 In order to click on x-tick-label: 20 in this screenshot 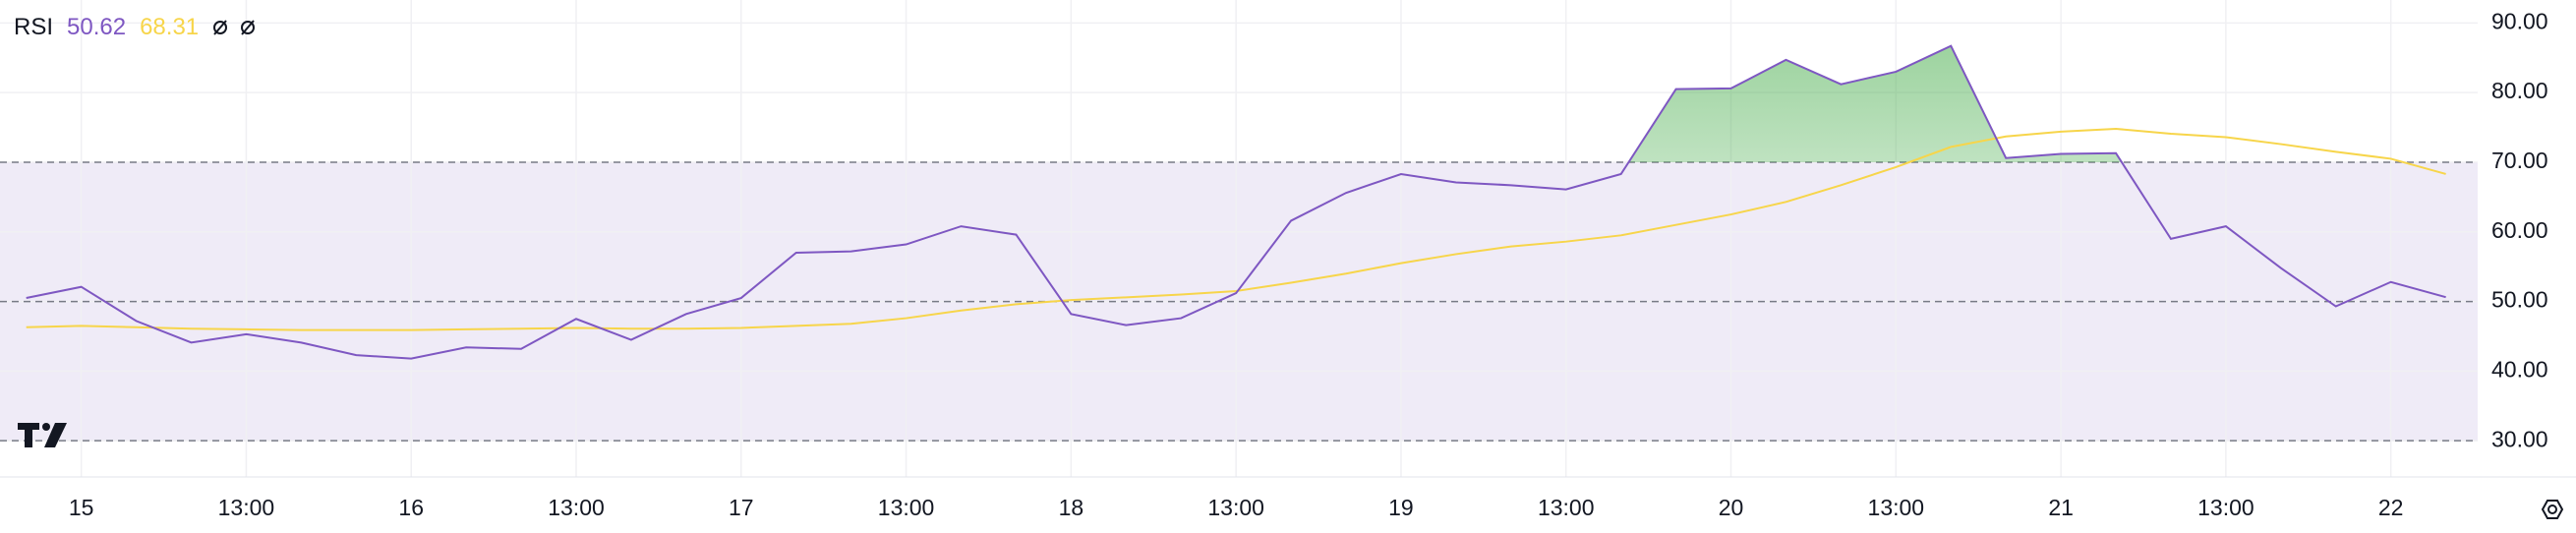, I will do `click(1731, 507)`.